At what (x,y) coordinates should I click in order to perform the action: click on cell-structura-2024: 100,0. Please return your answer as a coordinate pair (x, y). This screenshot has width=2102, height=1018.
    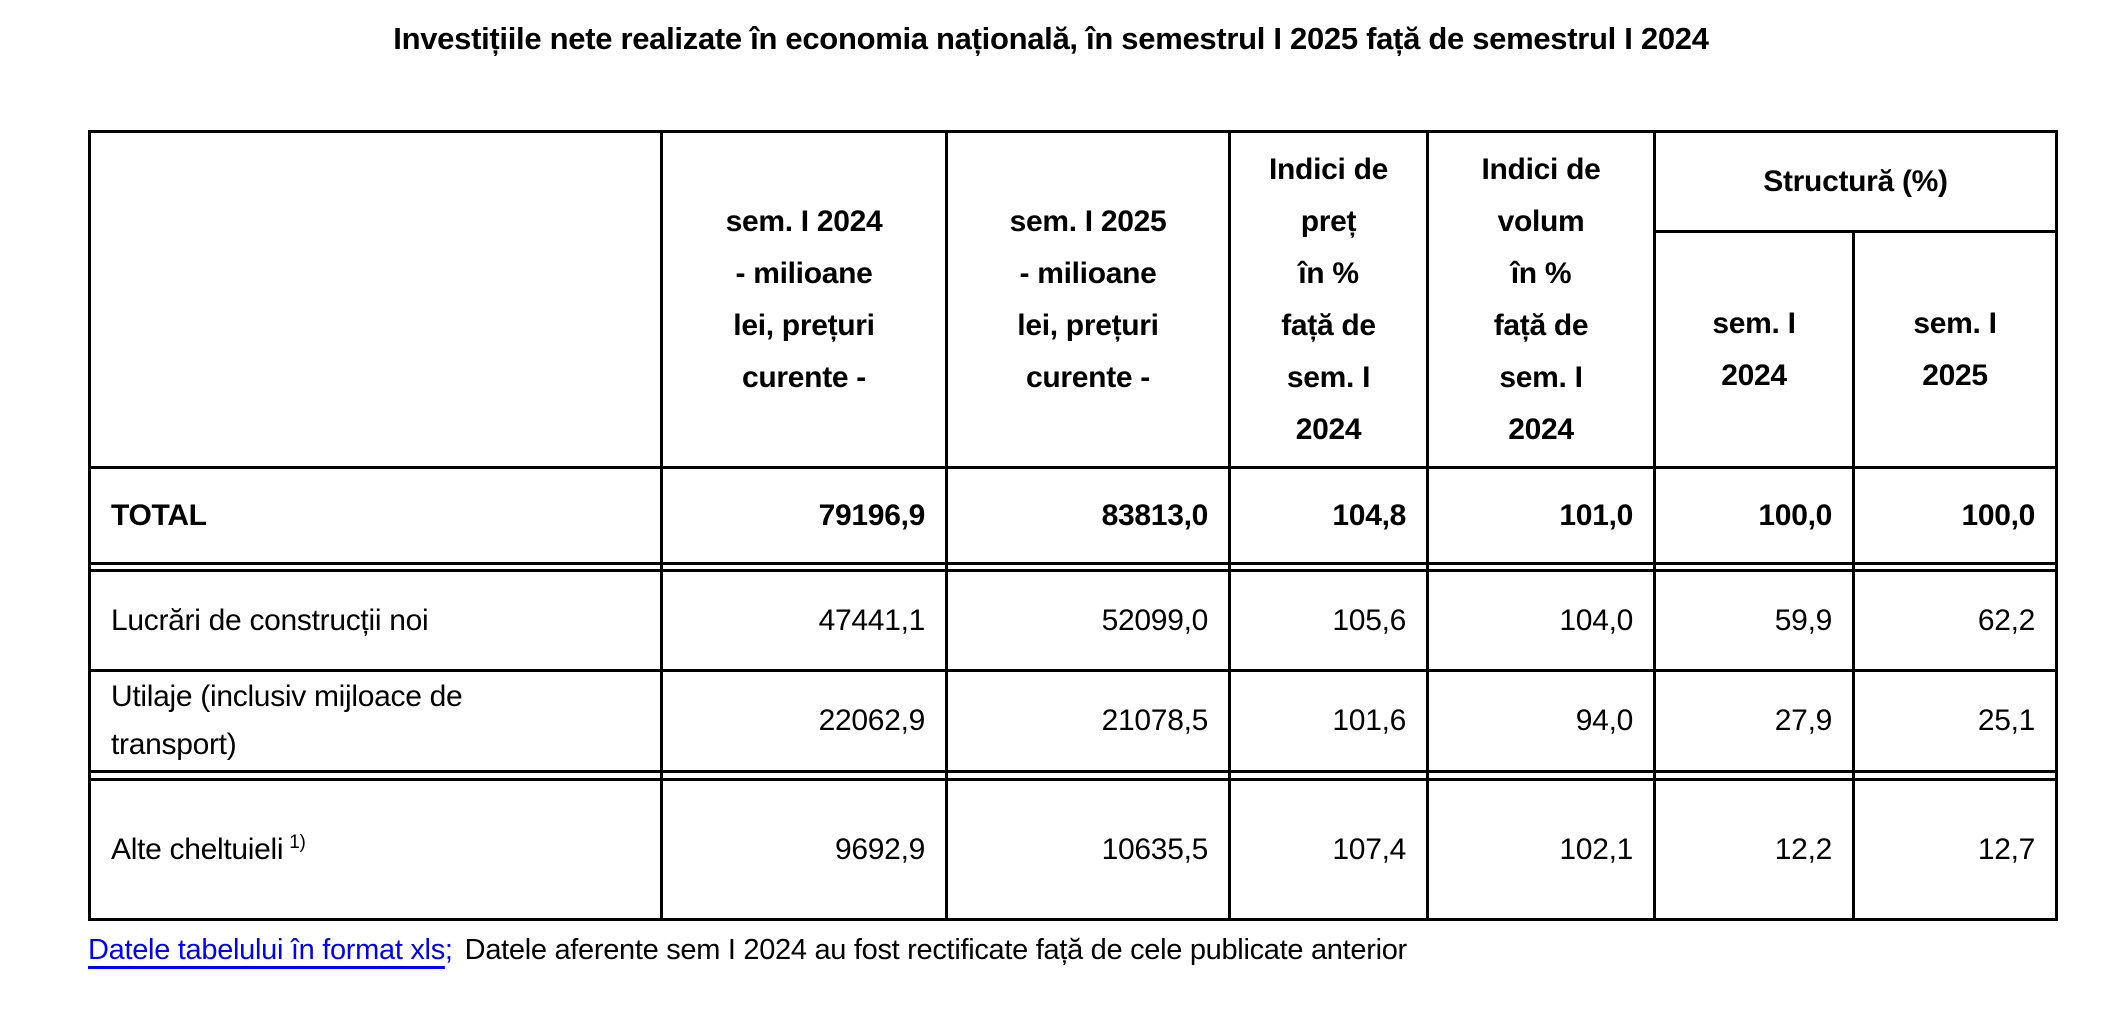
    Looking at the image, I should click on (1754, 515).